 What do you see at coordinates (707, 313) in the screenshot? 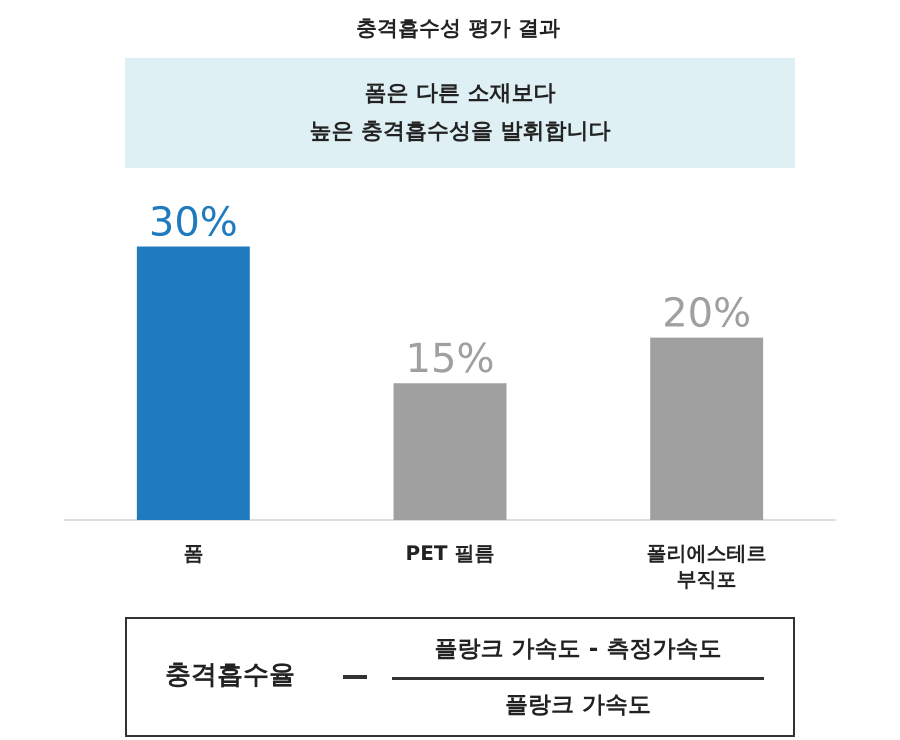
I see `data-label: 20%` at bounding box center [707, 313].